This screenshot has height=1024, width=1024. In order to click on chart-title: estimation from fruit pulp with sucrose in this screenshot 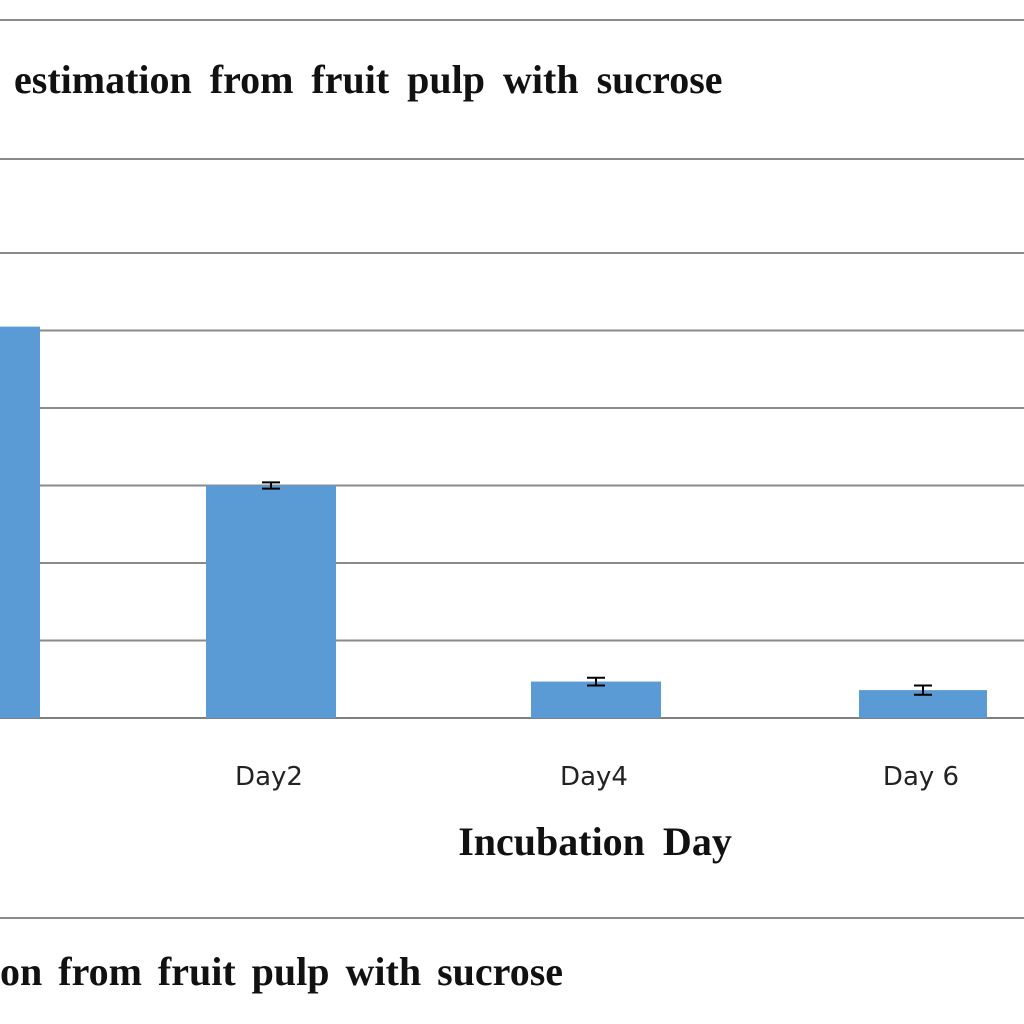, I will do `click(368, 79)`.